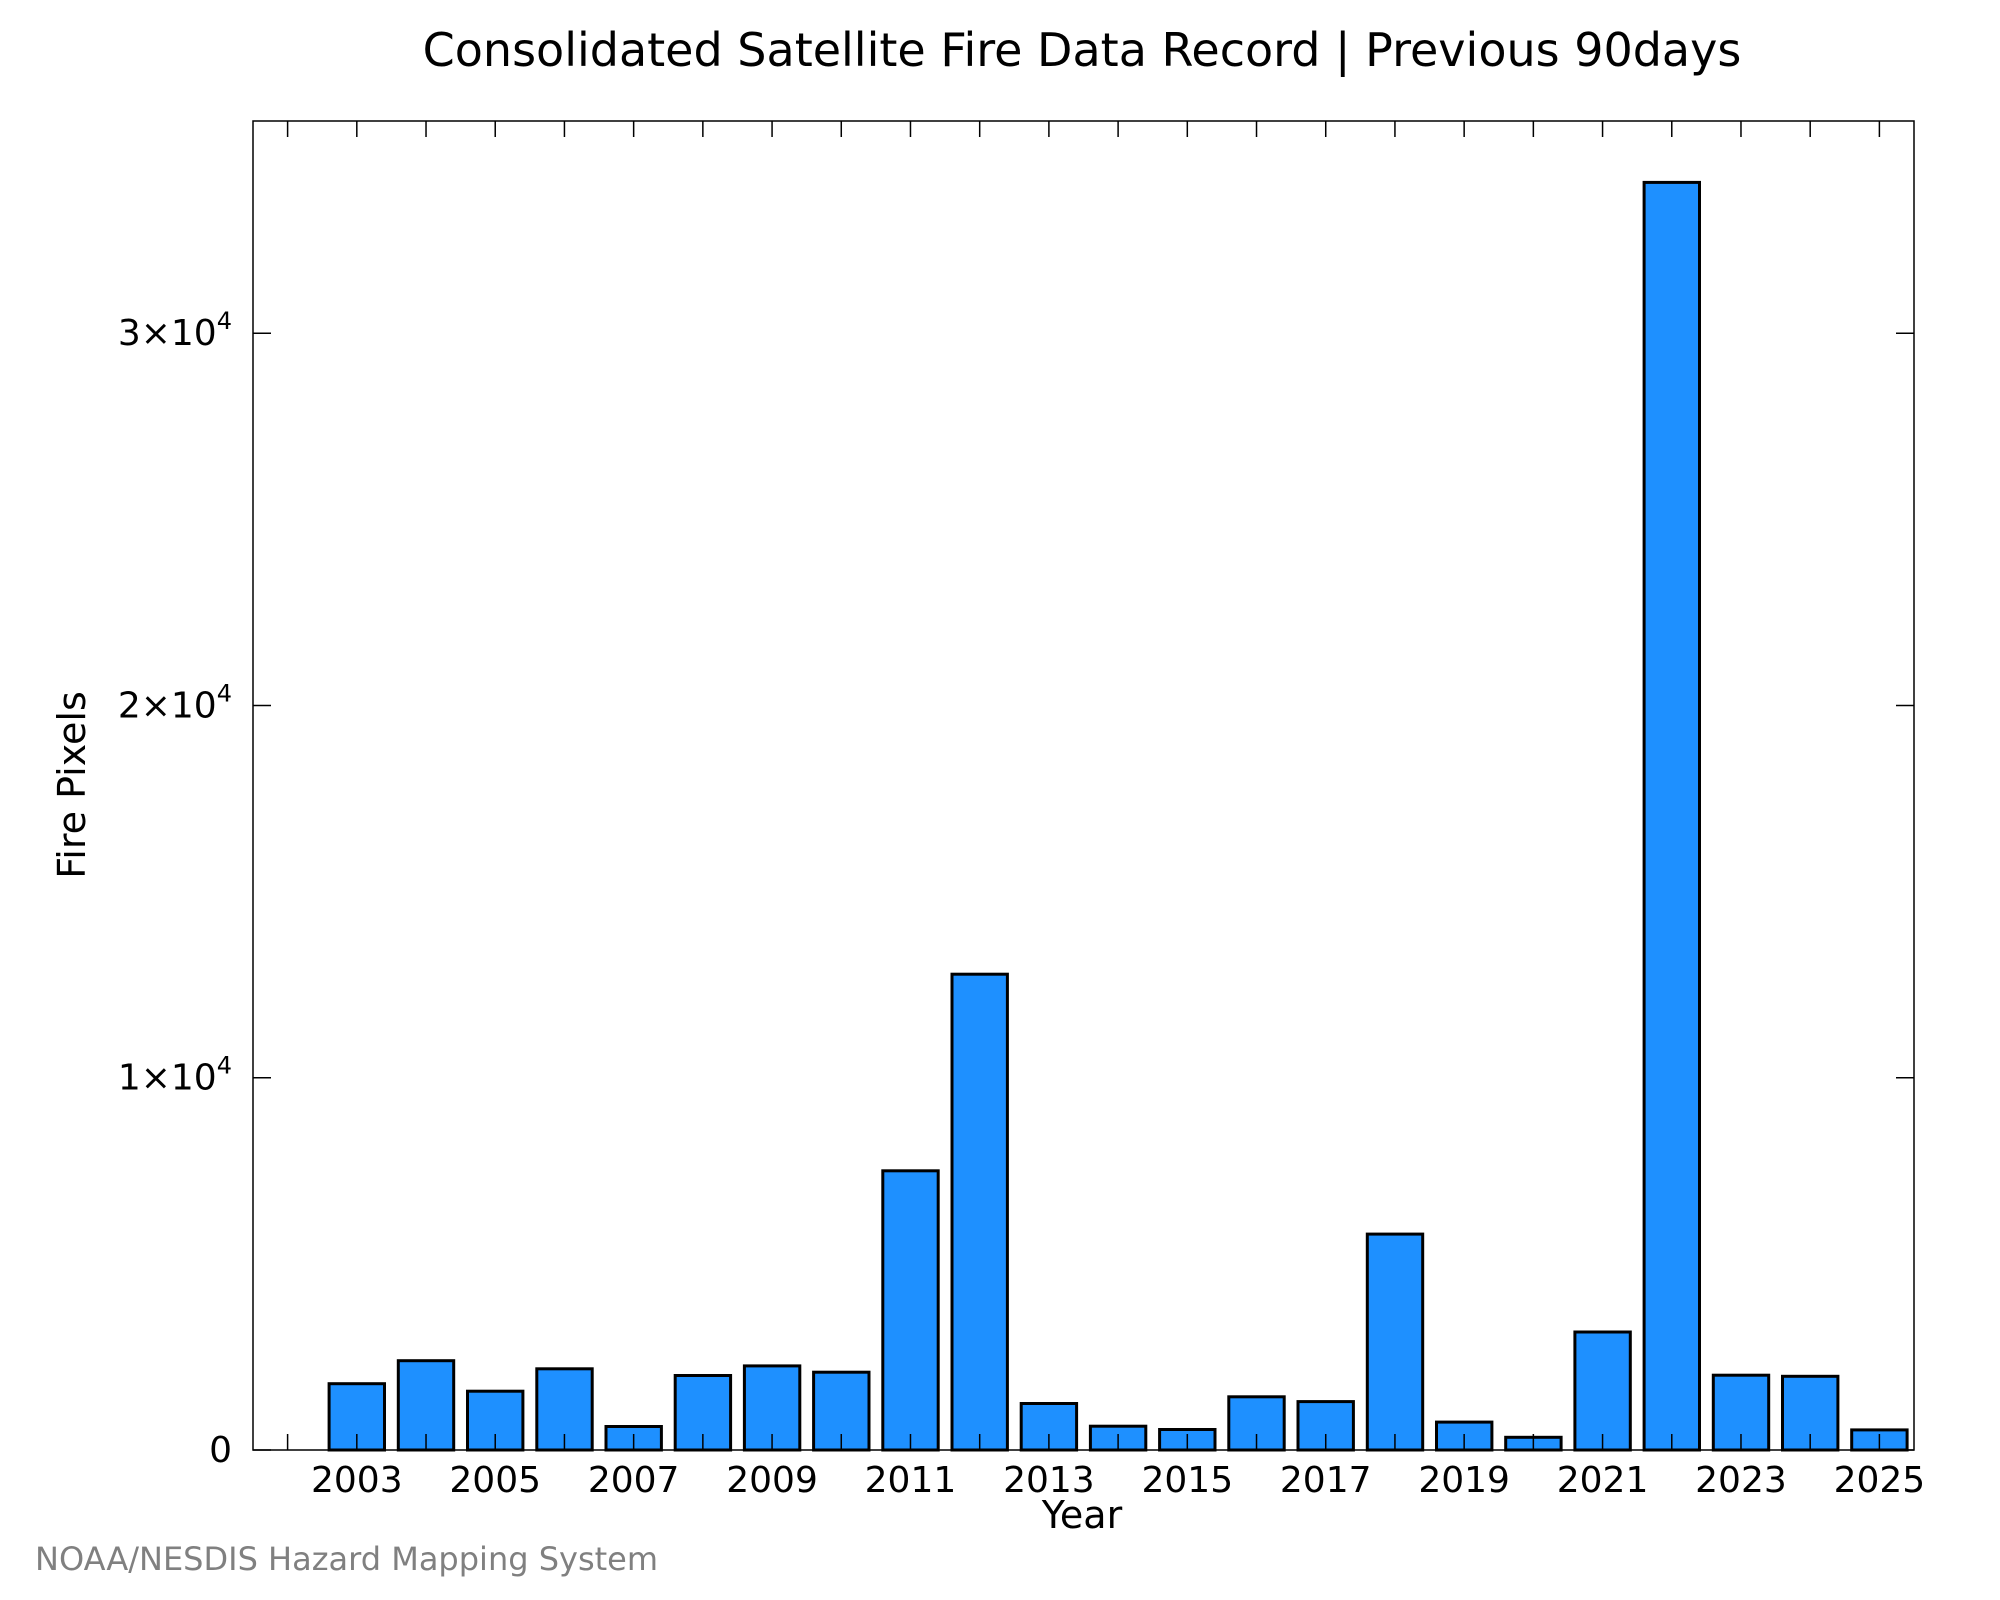 The height and width of the screenshot is (1600, 2000). Describe the element at coordinates (1188, 1480) in the screenshot. I see `x-tick-label-2015: 2015` at that location.